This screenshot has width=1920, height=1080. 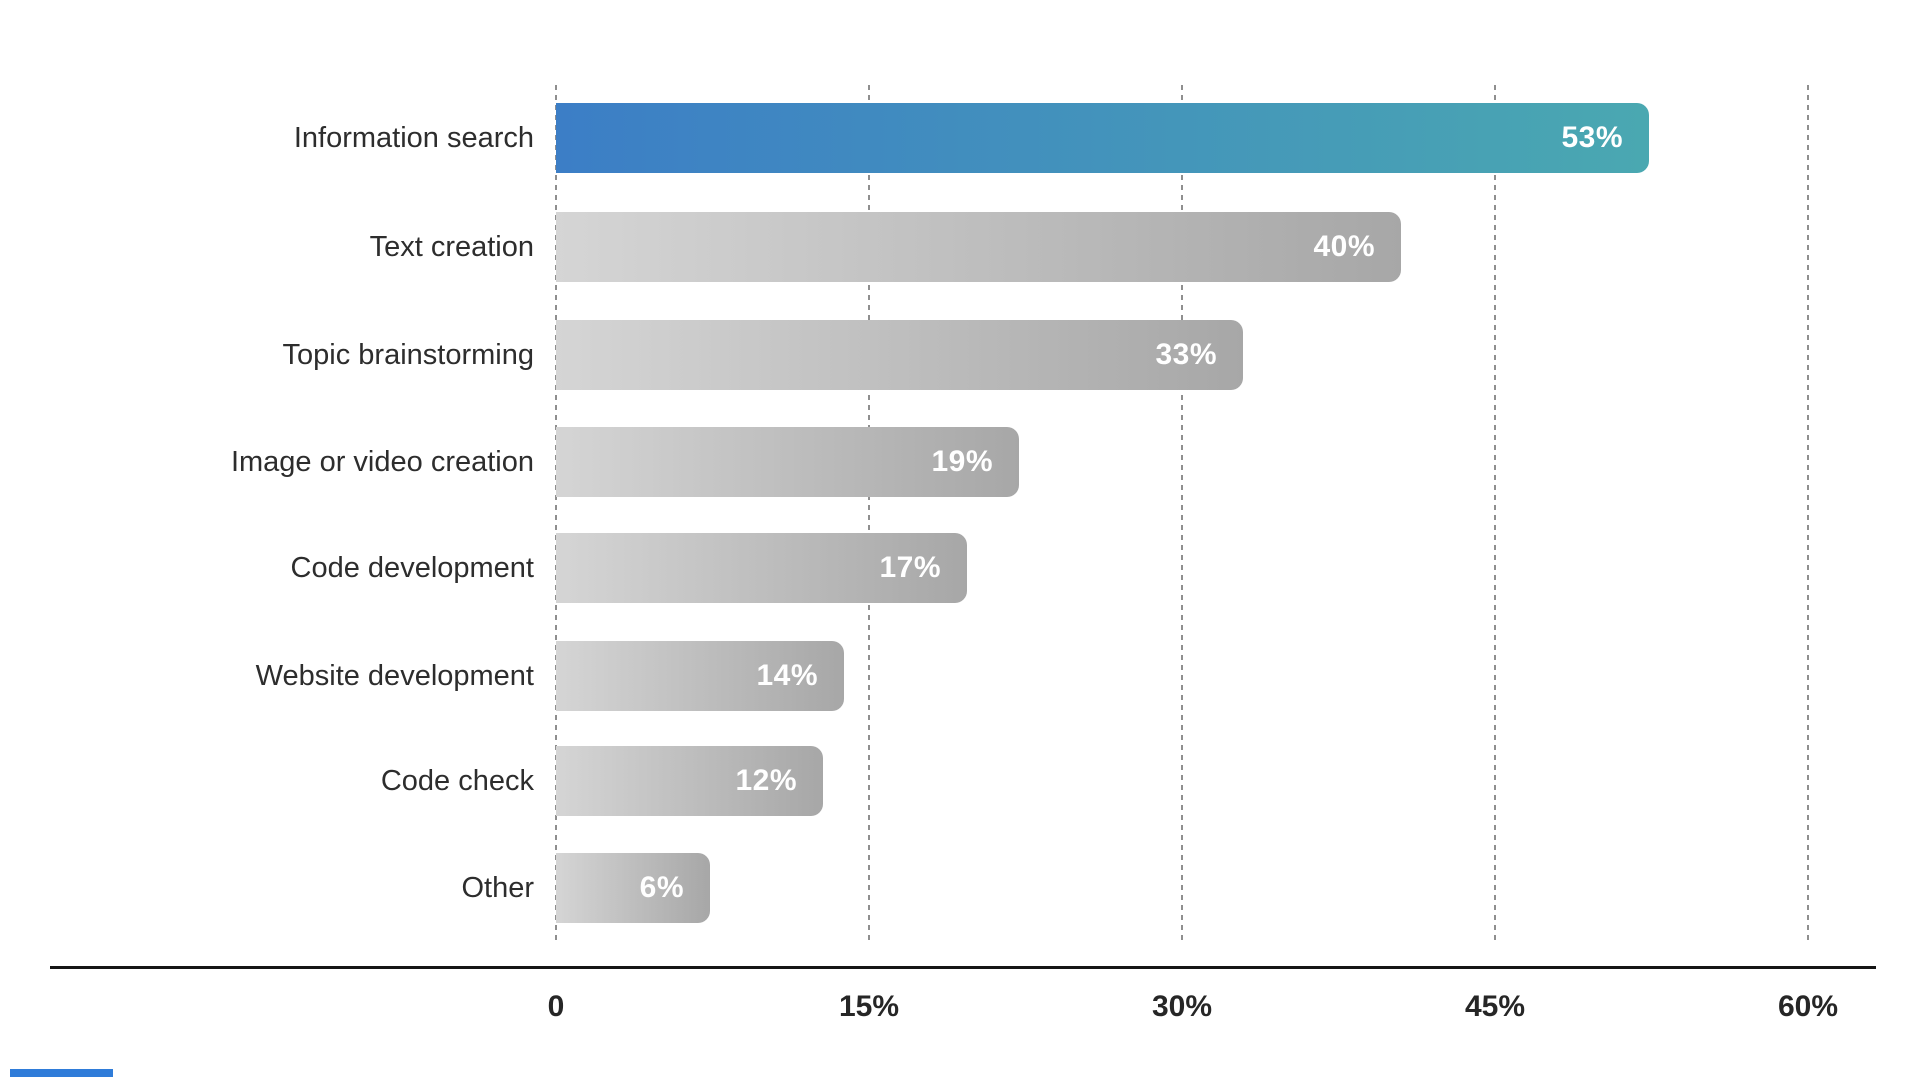 I want to click on category-label: Code check, so click(x=457, y=781).